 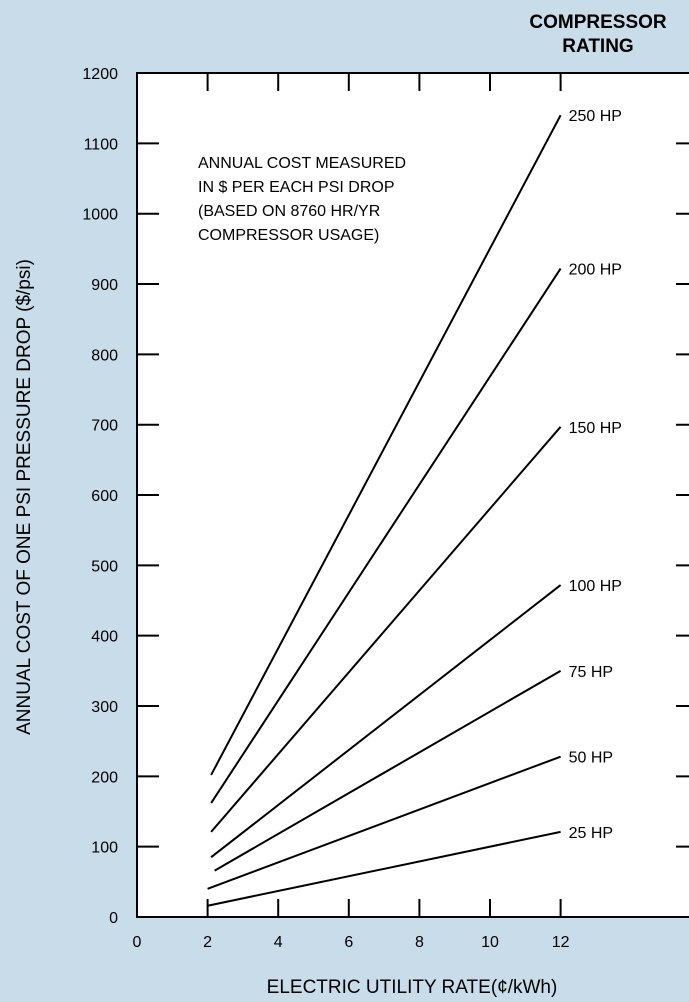 I want to click on x-tick-label: 10, so click(x=490, y=942).